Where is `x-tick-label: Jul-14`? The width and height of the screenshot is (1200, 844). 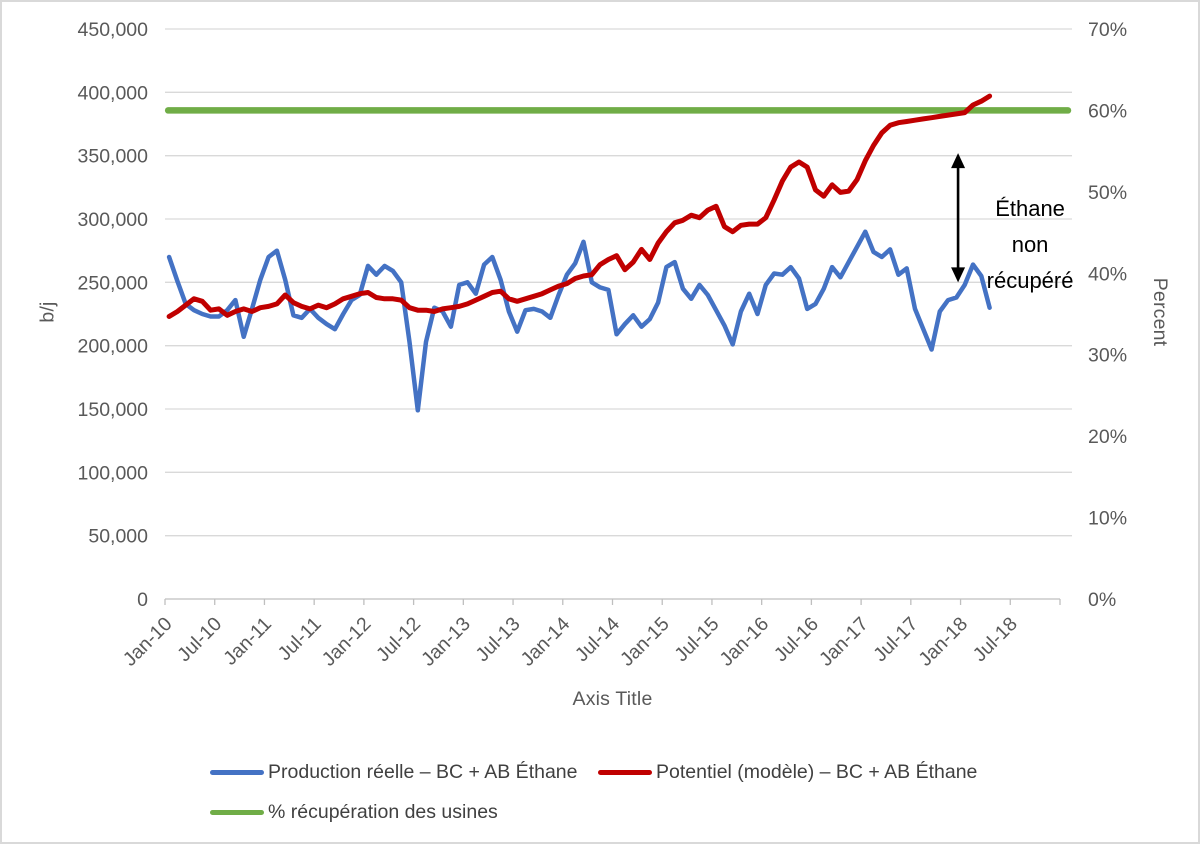 x-tick-label: Jul-14 is located at coordinates (597, 639).